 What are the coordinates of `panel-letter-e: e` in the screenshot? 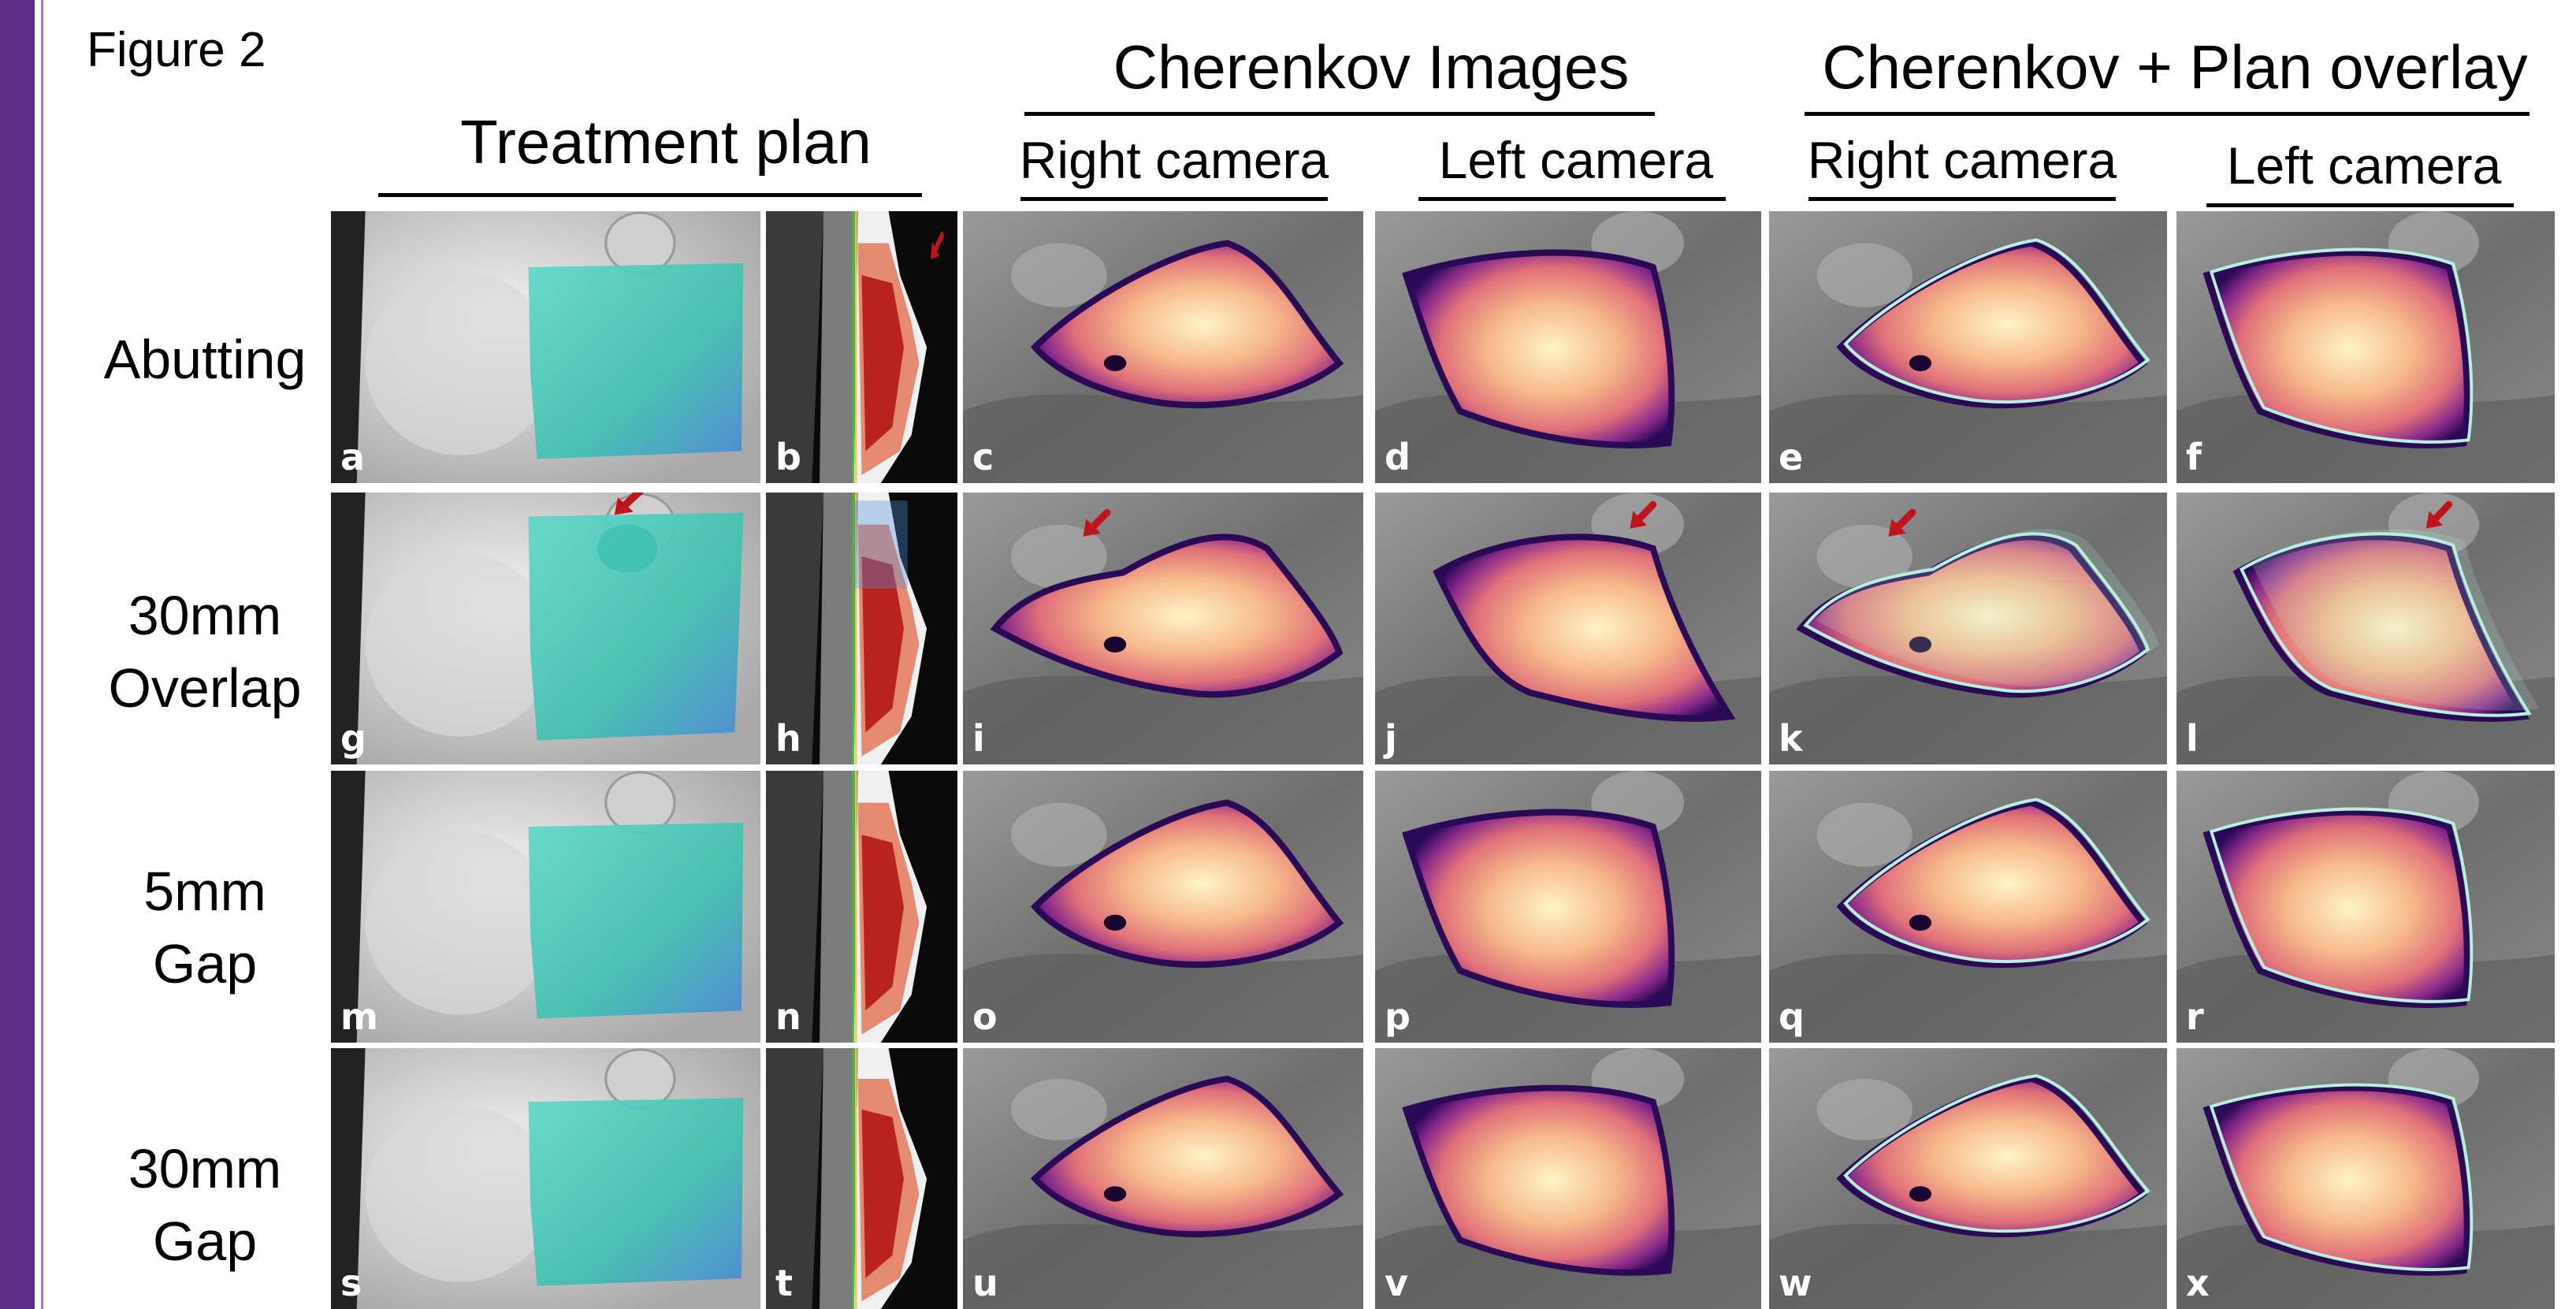 It's located at (1791, 457).